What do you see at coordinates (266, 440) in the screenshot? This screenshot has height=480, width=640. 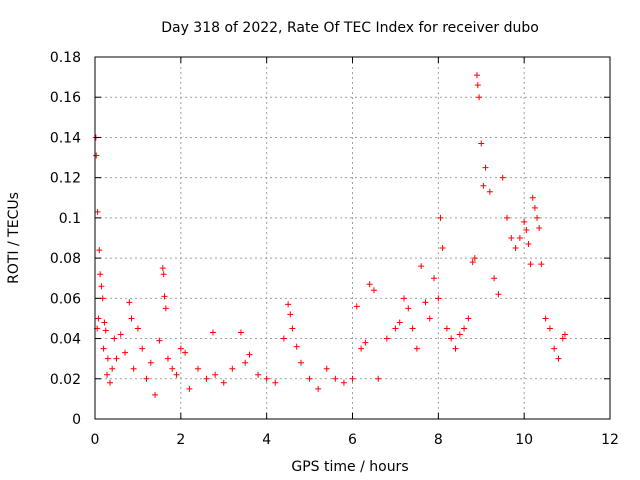 I see `x-tick-label: 4` at bounding box center [266, 440].